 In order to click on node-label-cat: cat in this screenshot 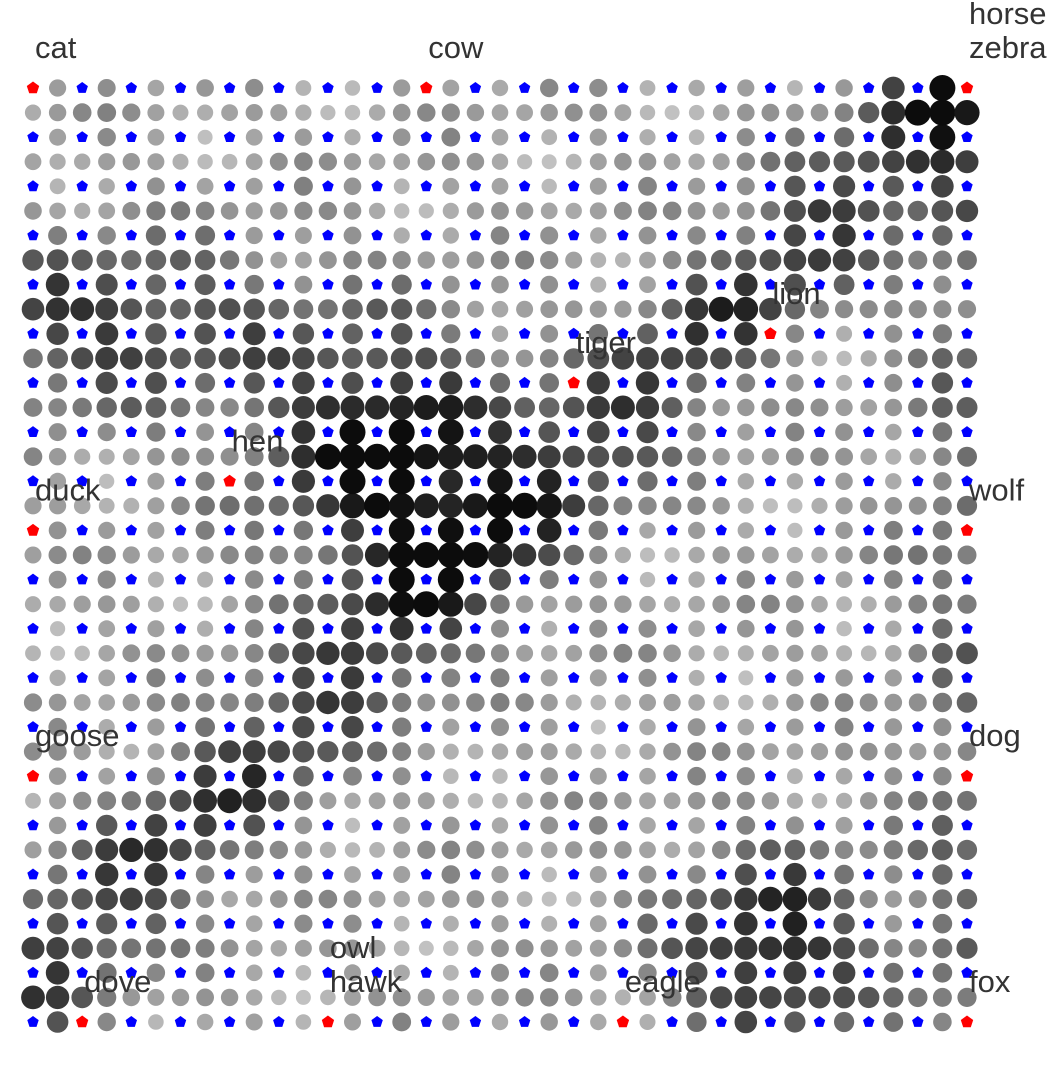, I will do `click(56, 47)`.